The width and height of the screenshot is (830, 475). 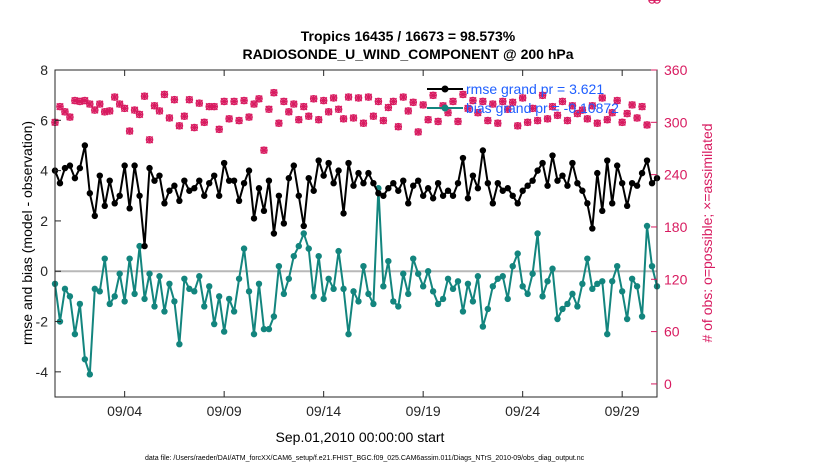 I want to click on possible-obs-point, so click(x=652, y=2).